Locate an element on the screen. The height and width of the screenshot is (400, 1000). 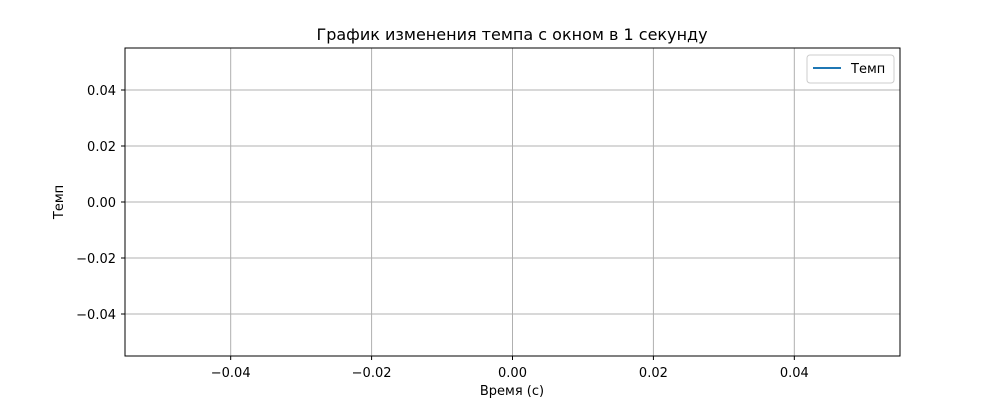
y-axis-label: Темп is located at coordinates (59, 202).